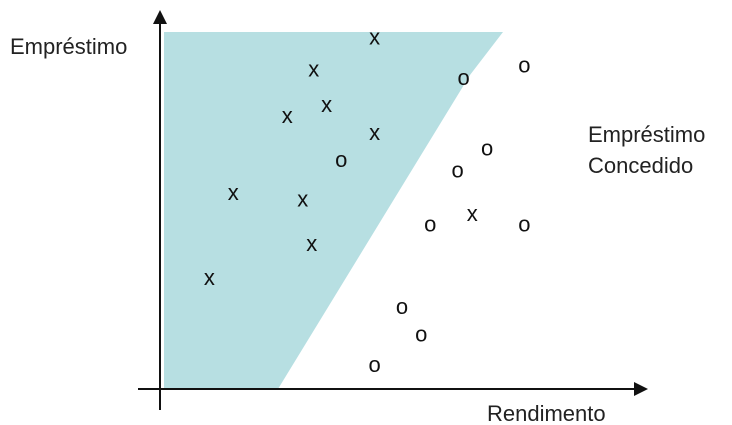 The image size is (732, 425). I want to click on region-label-line-2: Concedido, so click(640, 165).